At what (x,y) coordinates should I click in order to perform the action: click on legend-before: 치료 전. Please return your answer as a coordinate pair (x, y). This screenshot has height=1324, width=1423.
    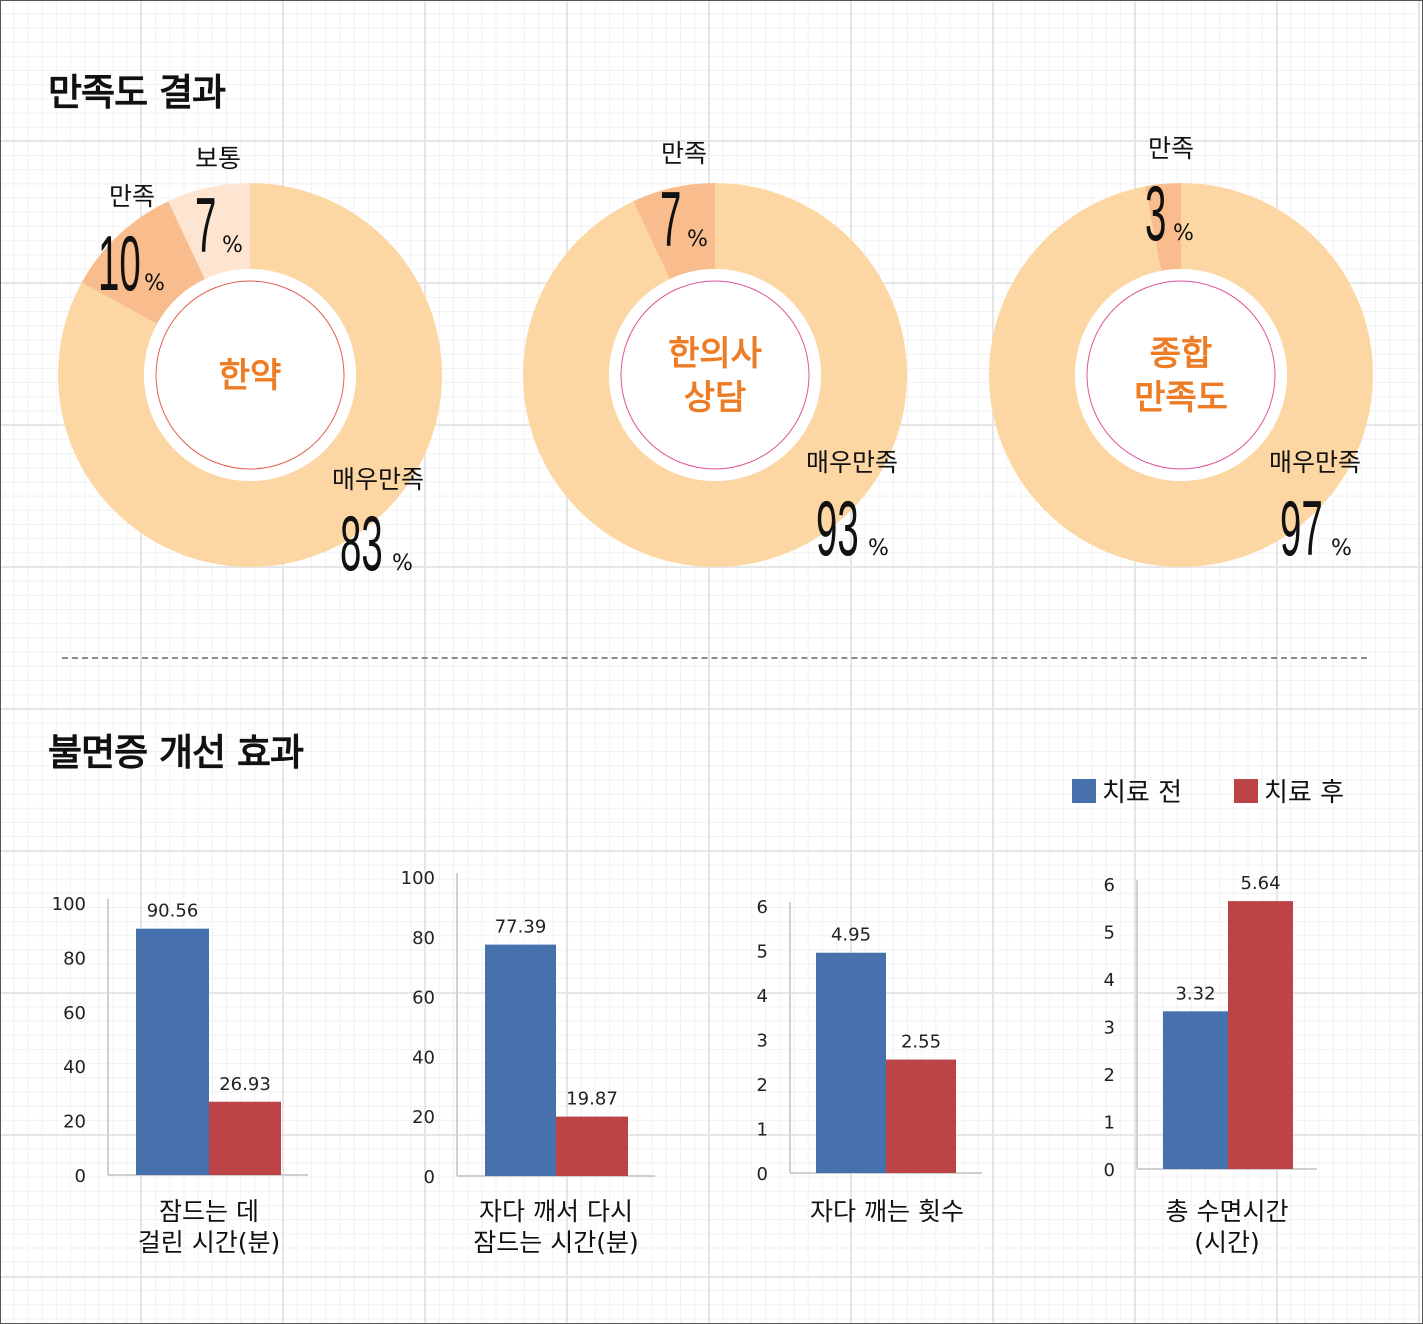
    Looking at the image, I should click on (1127, 790).